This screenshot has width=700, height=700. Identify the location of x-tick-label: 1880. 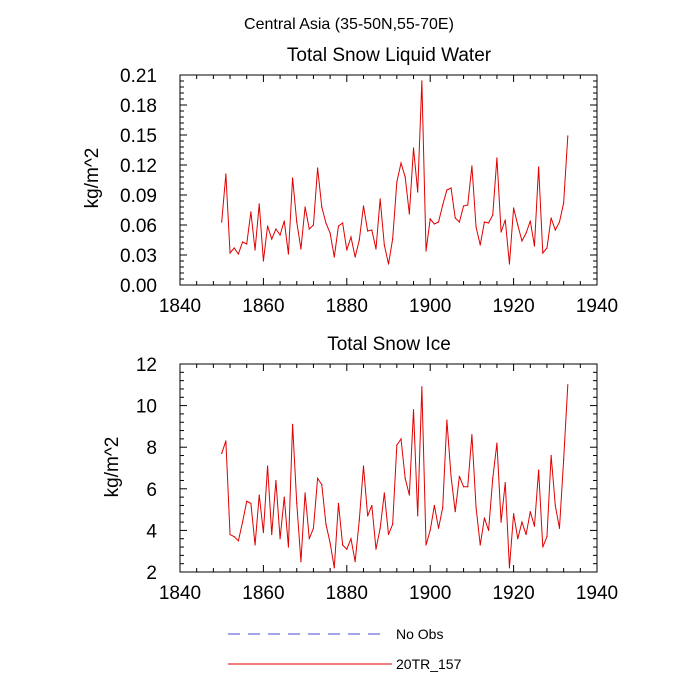
(347, 593).